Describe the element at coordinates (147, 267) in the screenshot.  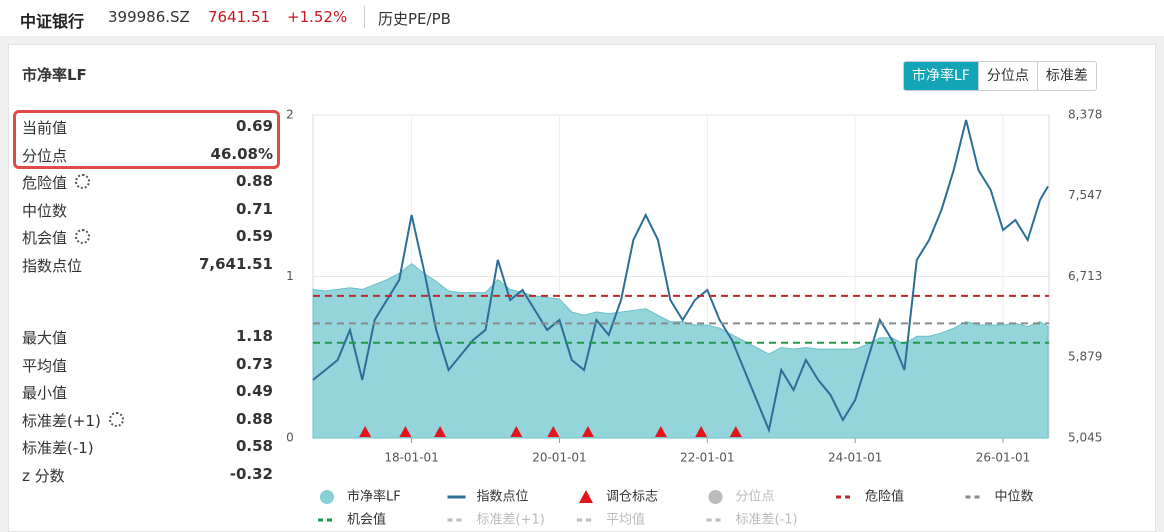
I see `stat-row: 指数点位 7,641.51` at that location.